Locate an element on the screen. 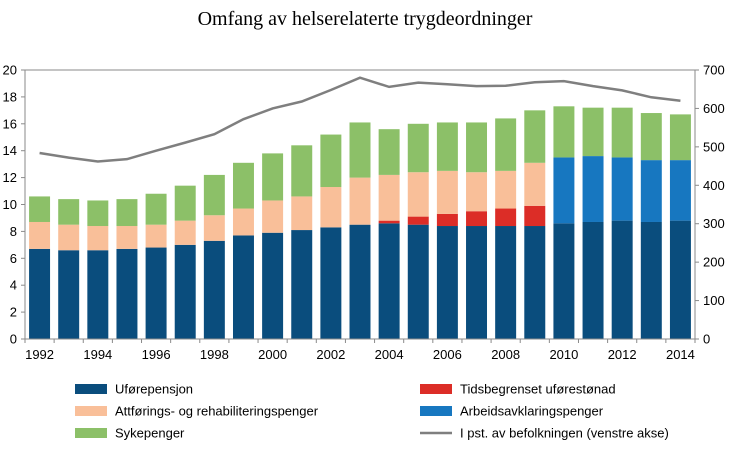  bar-0-2014 is located at coordinates (680, 279).